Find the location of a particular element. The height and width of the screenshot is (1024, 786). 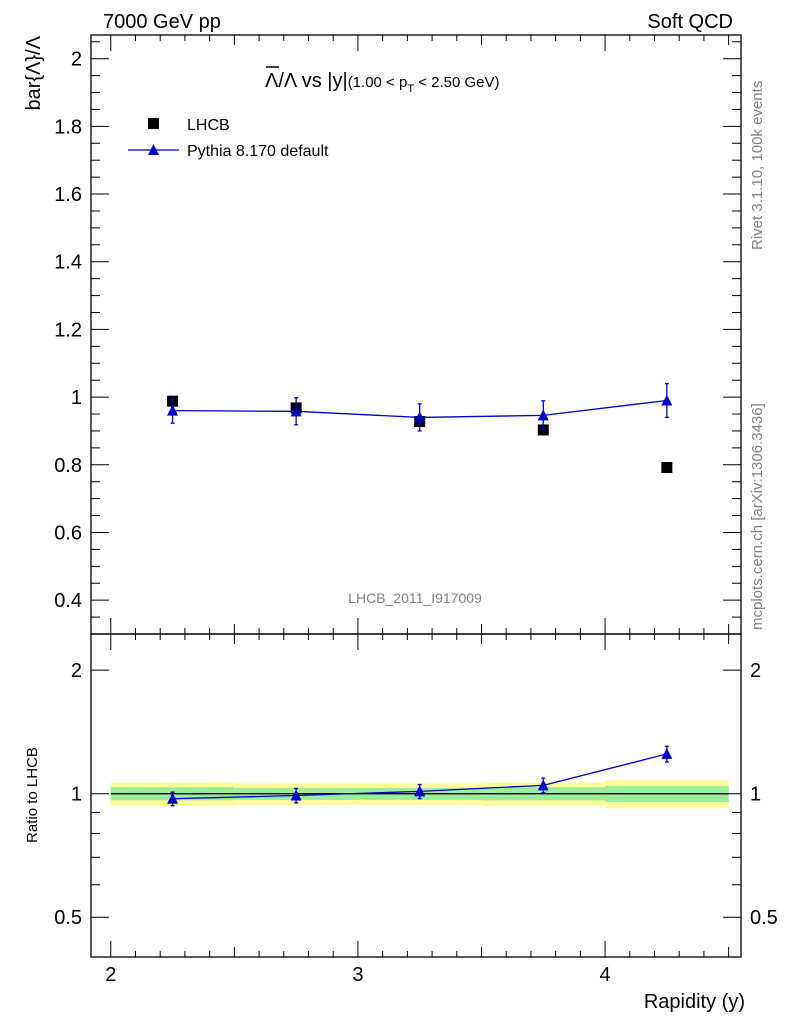

main-ytick-label-4: 1.2 is located at coordinates (68, 330).